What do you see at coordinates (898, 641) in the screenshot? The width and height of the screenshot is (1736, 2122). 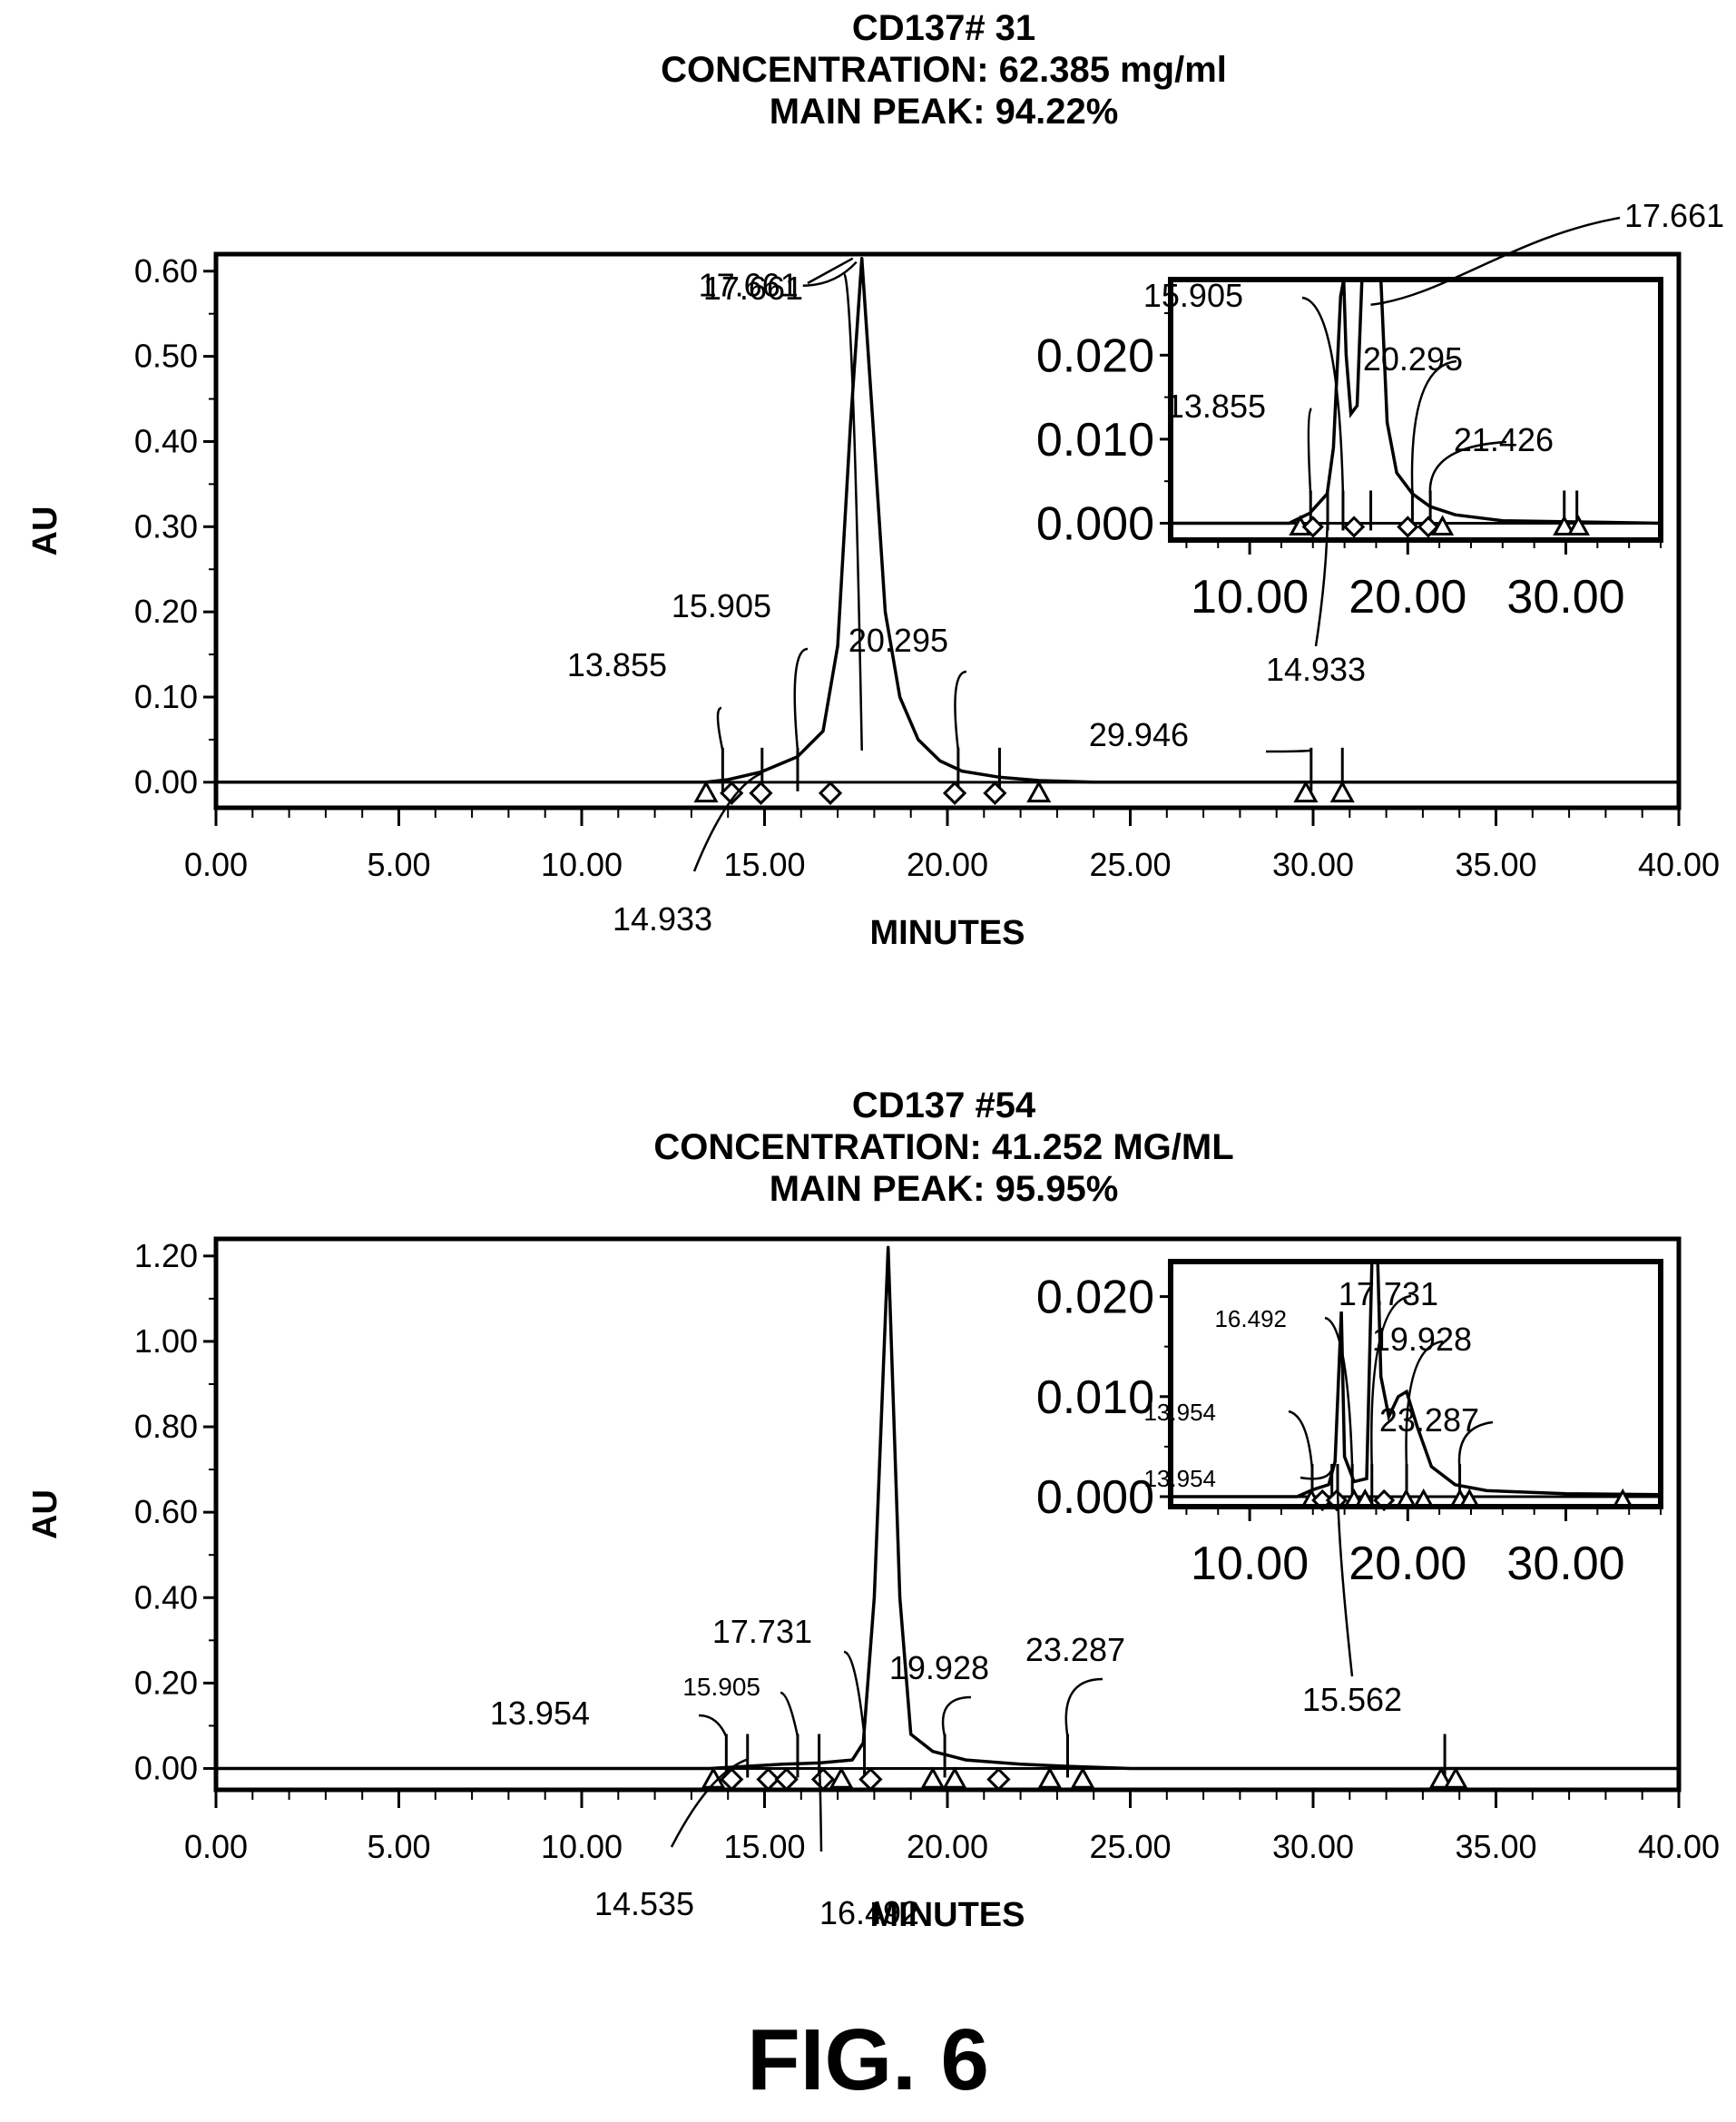 I see `peak-label: 20.295` at bounding box center [898, 641].